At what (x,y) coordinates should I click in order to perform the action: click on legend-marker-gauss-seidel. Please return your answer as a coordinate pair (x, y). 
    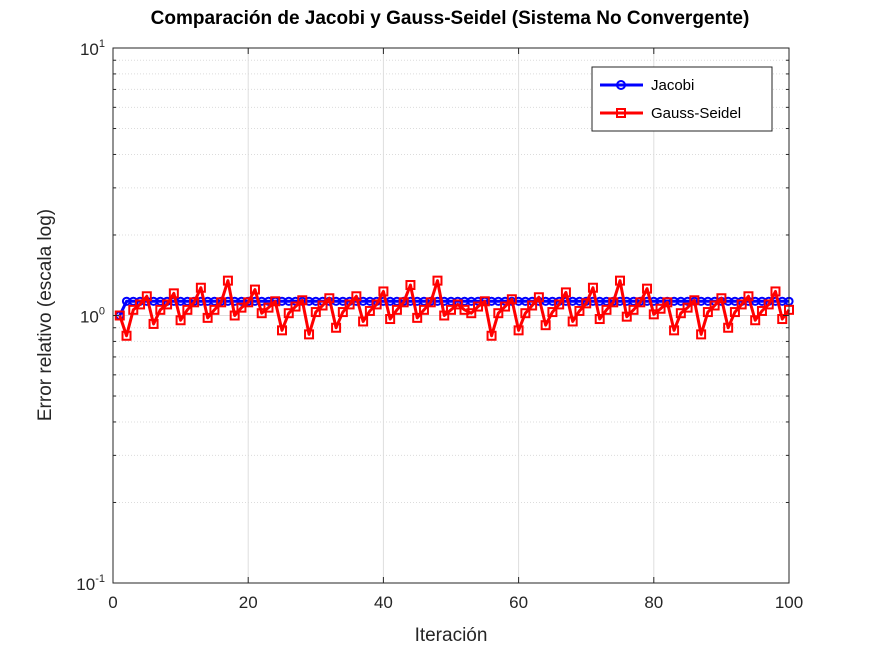
    Looking at the image, I should click on (621, 113).